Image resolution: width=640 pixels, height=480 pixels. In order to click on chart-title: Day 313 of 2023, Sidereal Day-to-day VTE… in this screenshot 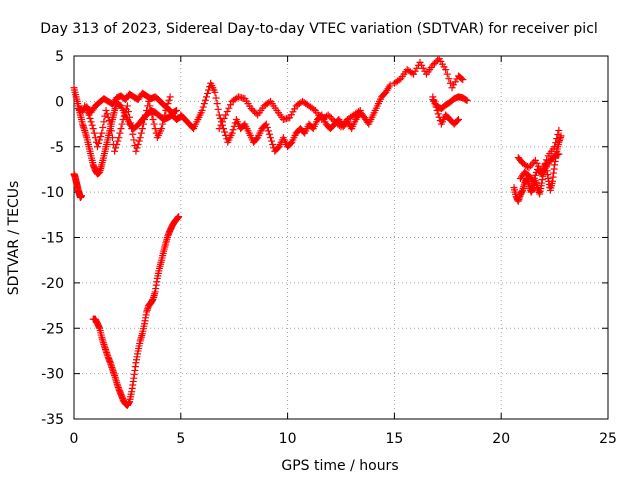, I will do `click(319, 29)`.